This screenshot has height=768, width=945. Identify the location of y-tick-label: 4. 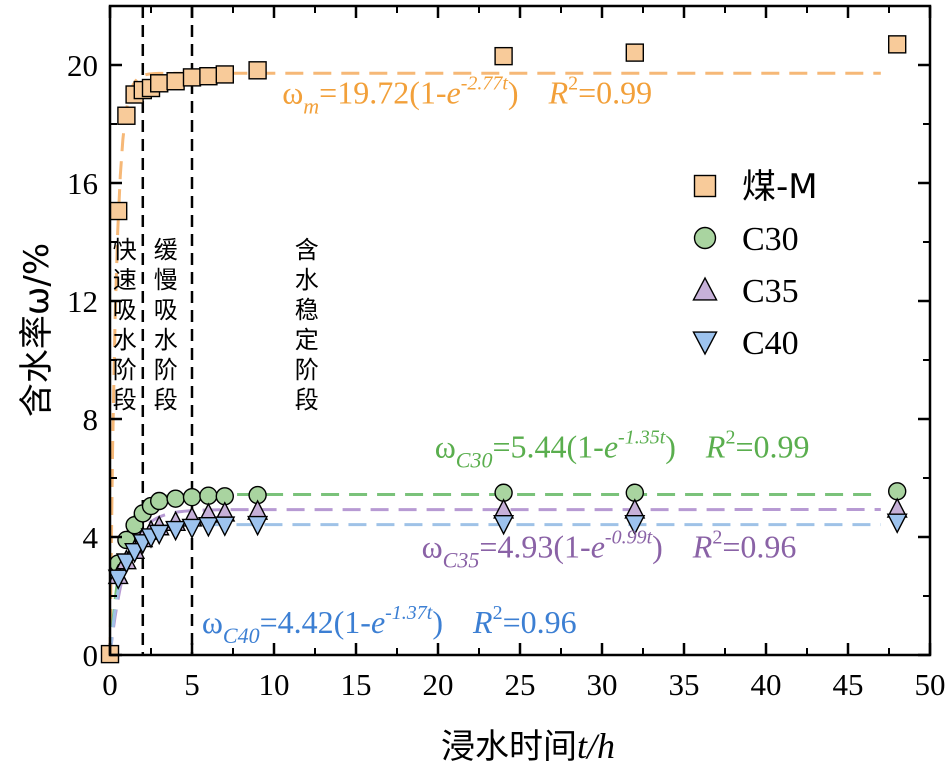
(91, 537).